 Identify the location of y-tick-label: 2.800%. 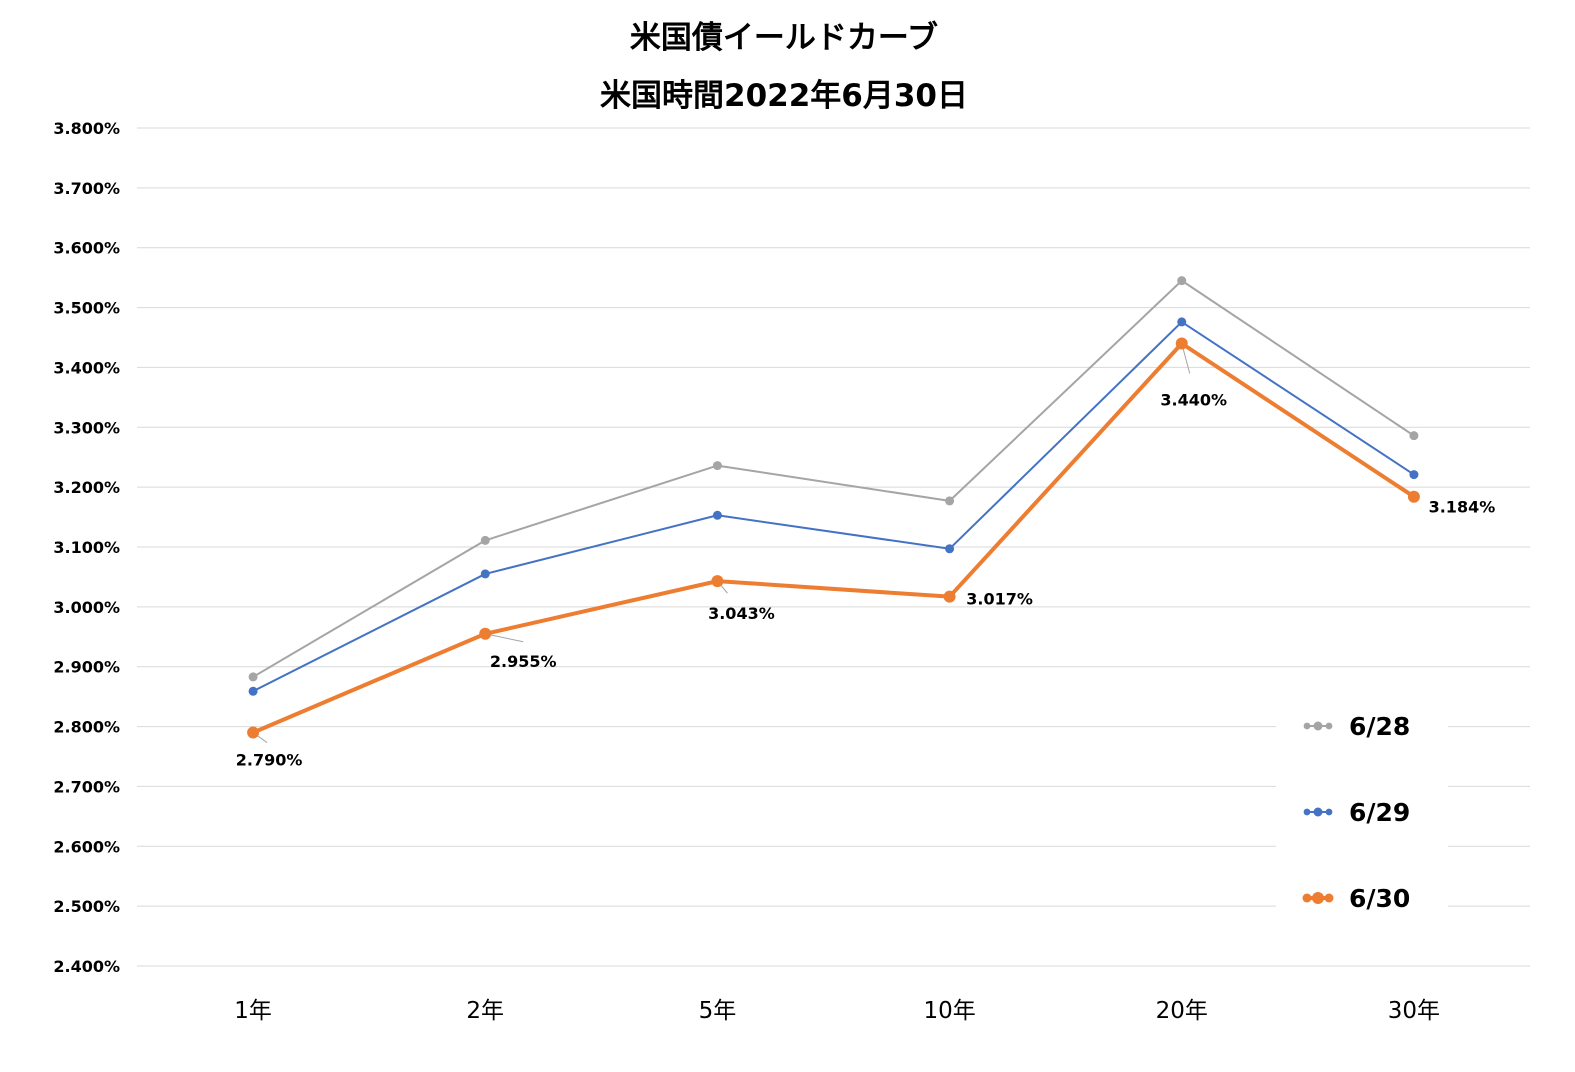
(86, 727).